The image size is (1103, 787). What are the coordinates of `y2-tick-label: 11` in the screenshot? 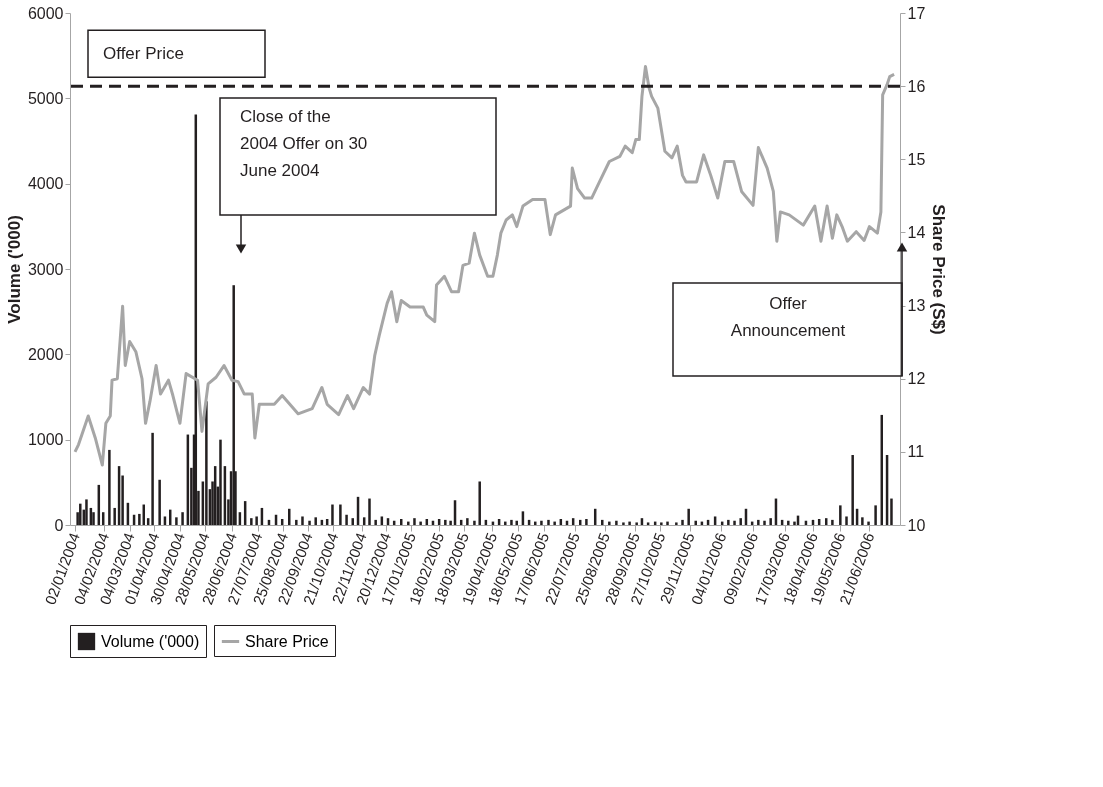 It's located at (916, 452).